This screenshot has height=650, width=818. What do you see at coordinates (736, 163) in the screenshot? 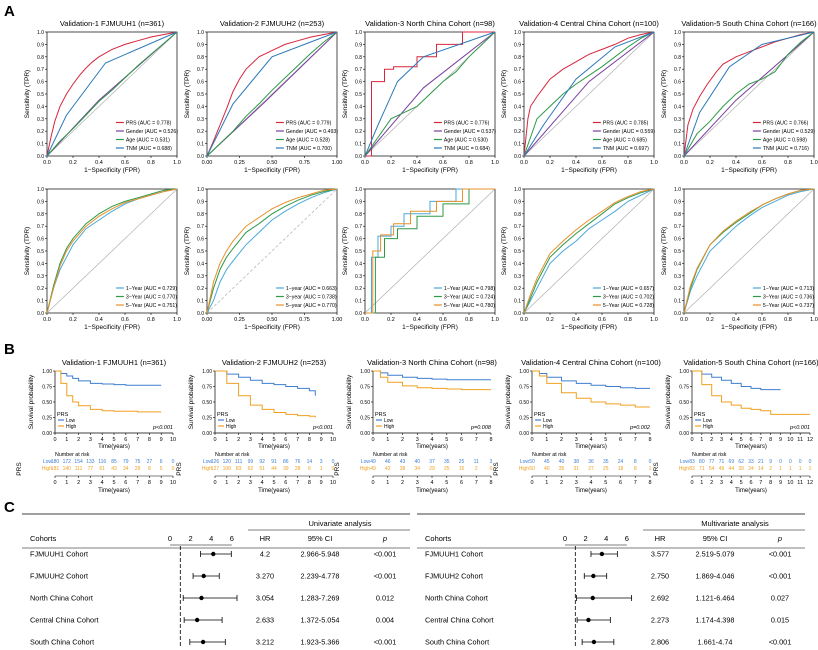
I see `x-tick-label: 0.4` at bounding box center [736, 163].